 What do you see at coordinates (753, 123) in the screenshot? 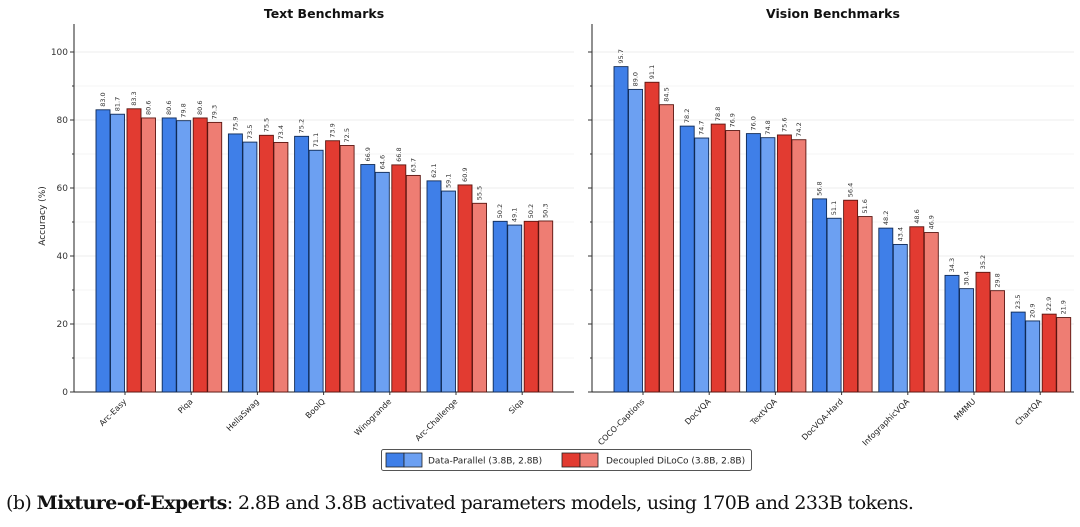
I see `bar-value-label: 76.0` at bounding box center [753, 123].